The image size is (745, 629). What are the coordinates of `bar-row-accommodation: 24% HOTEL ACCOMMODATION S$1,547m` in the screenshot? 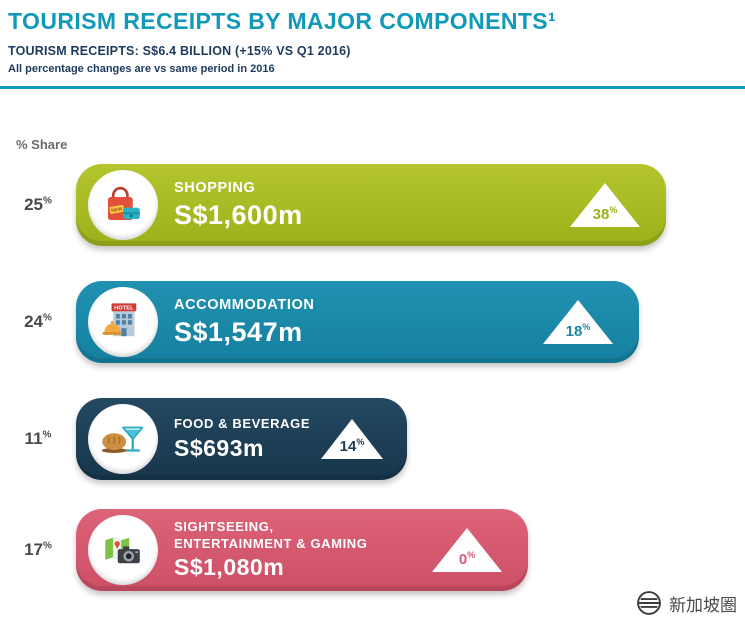 It's located at (372, 322).